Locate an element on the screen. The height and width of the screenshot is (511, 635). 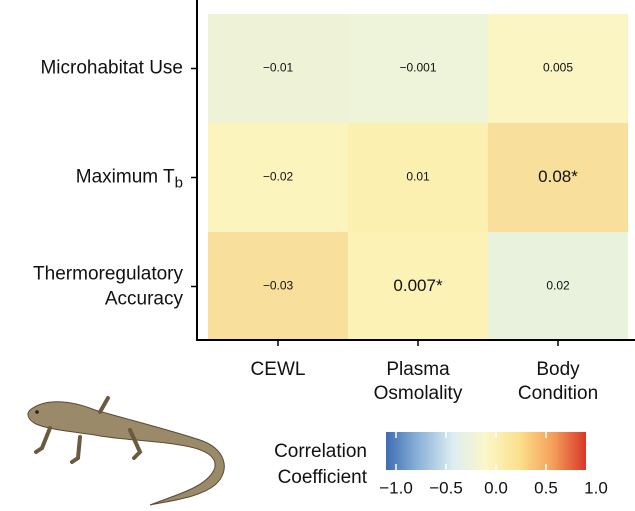
cell-label: 0.01 is located at coordinates (418, 177).